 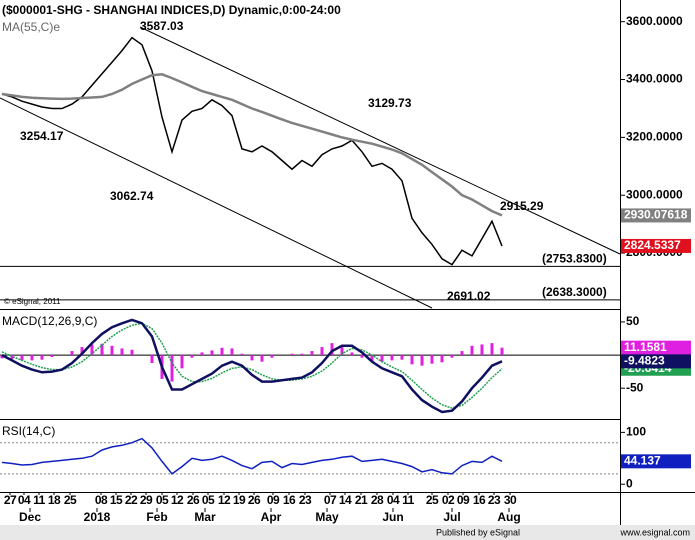 I want to click on month-label: Feb, so click(x=156, y=517).